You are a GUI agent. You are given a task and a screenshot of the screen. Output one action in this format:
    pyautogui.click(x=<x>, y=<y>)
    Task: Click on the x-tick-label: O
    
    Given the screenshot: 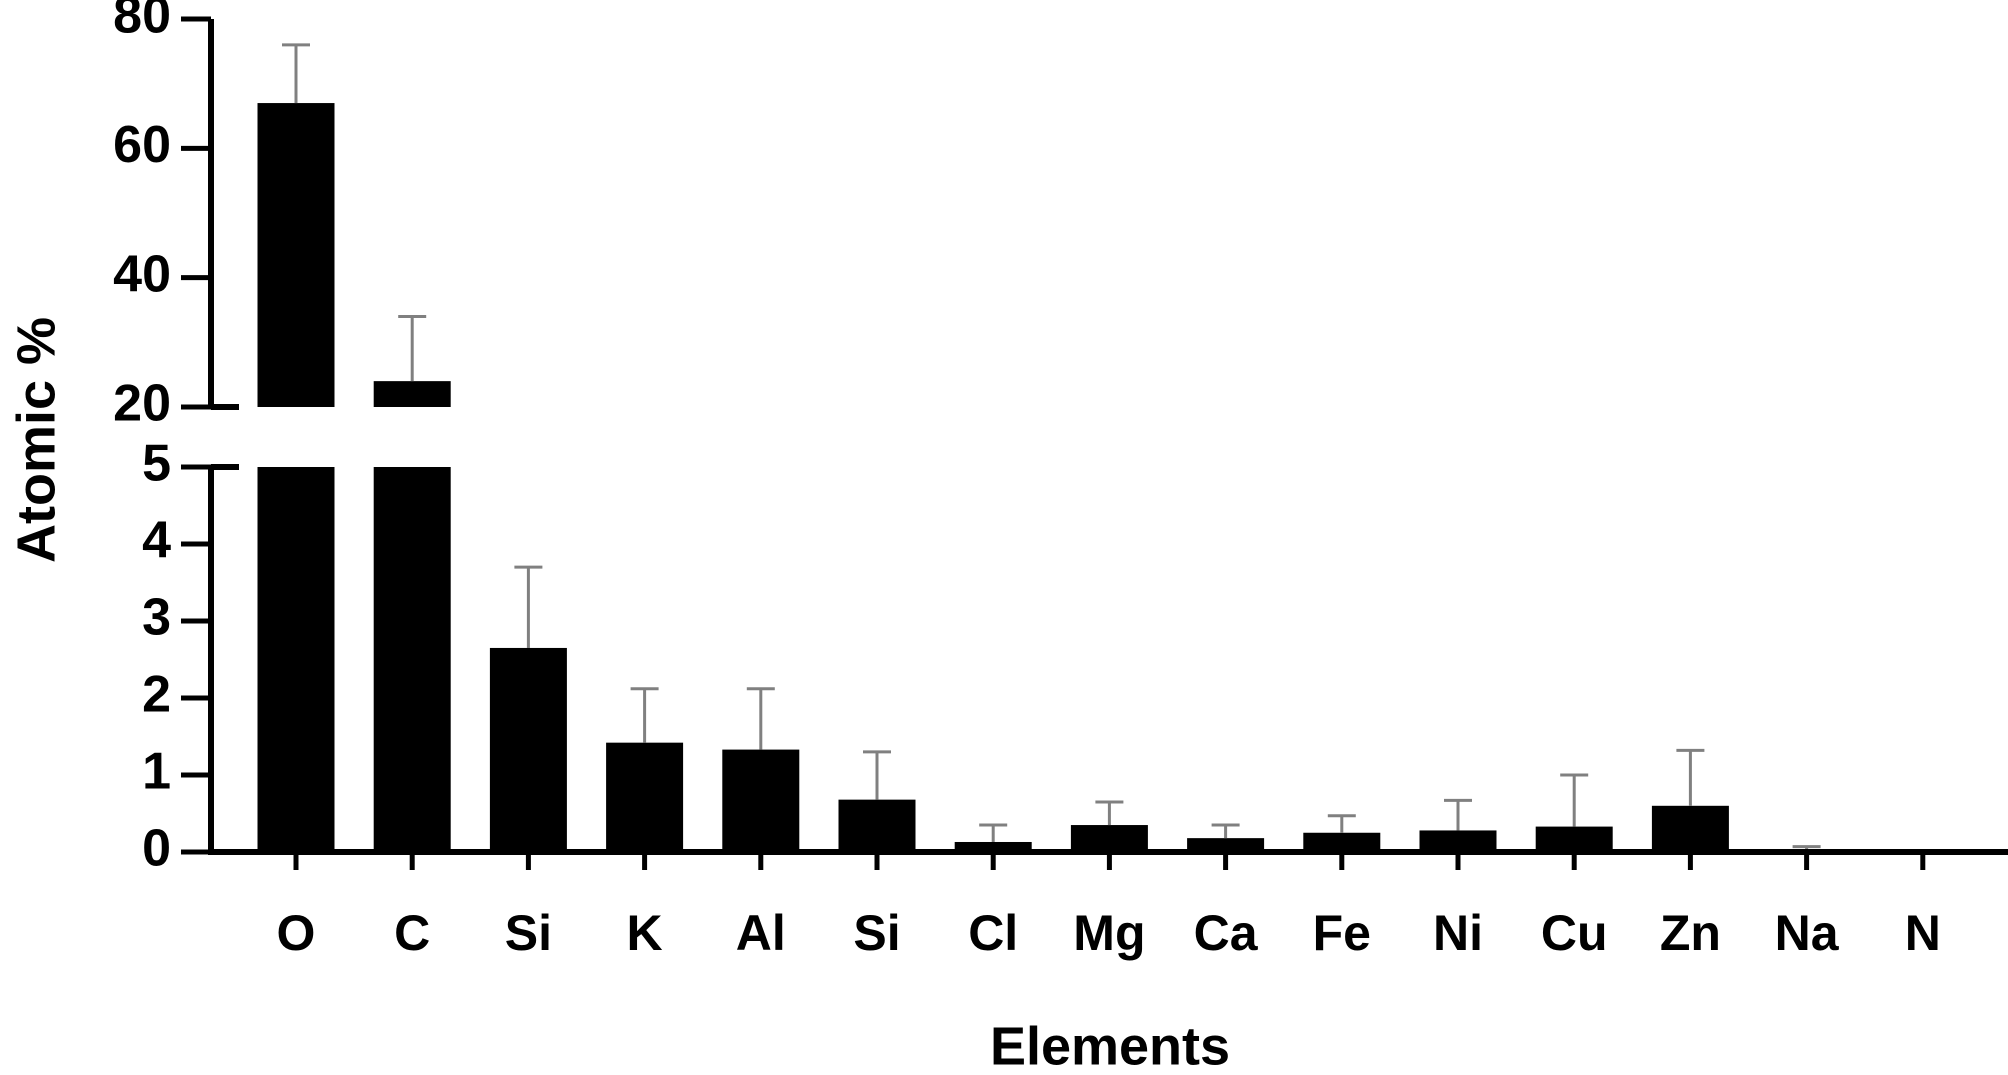 What is the action you would take?
    pyautogui.click(x=296, y=933)
    